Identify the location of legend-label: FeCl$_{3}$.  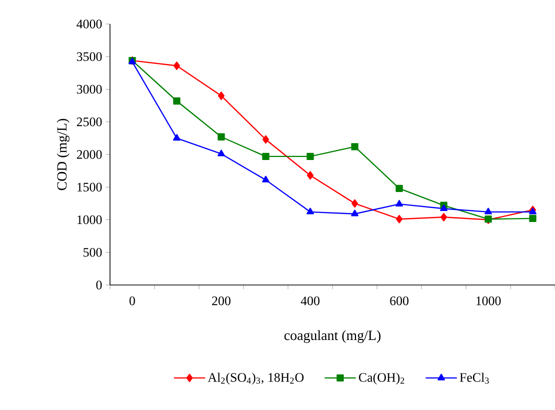
(474, 378).